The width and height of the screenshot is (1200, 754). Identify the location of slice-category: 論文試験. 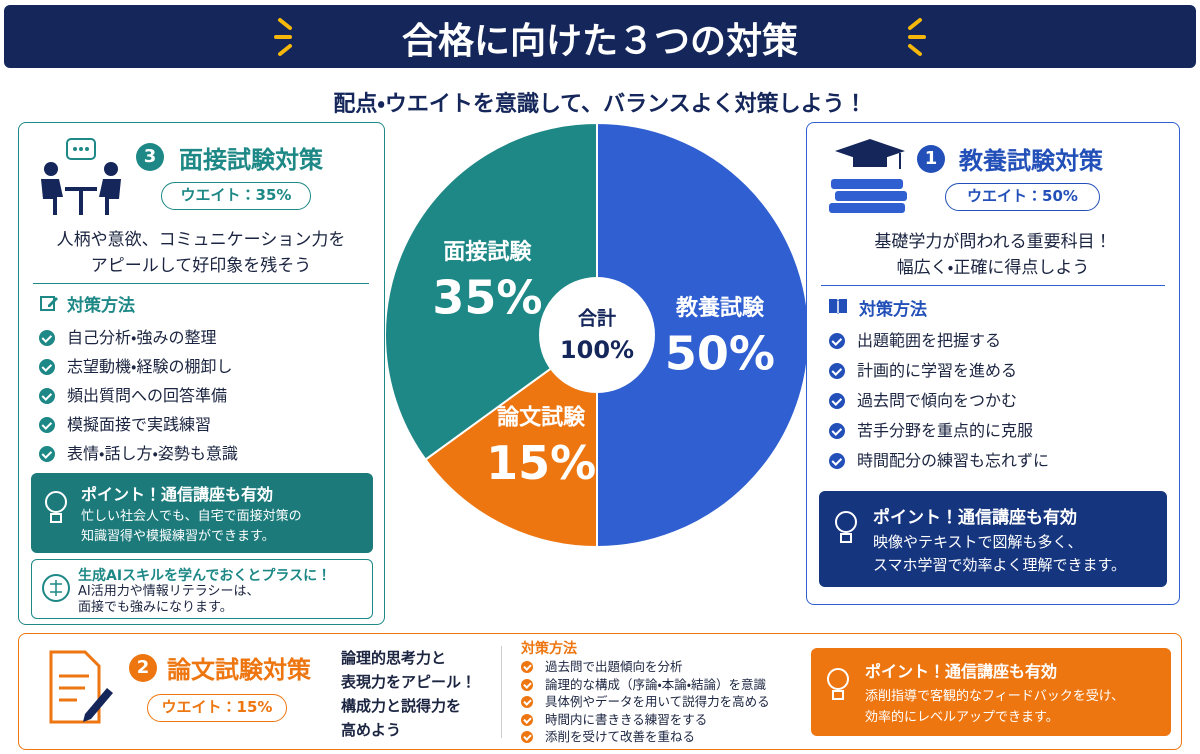
(541, 418).